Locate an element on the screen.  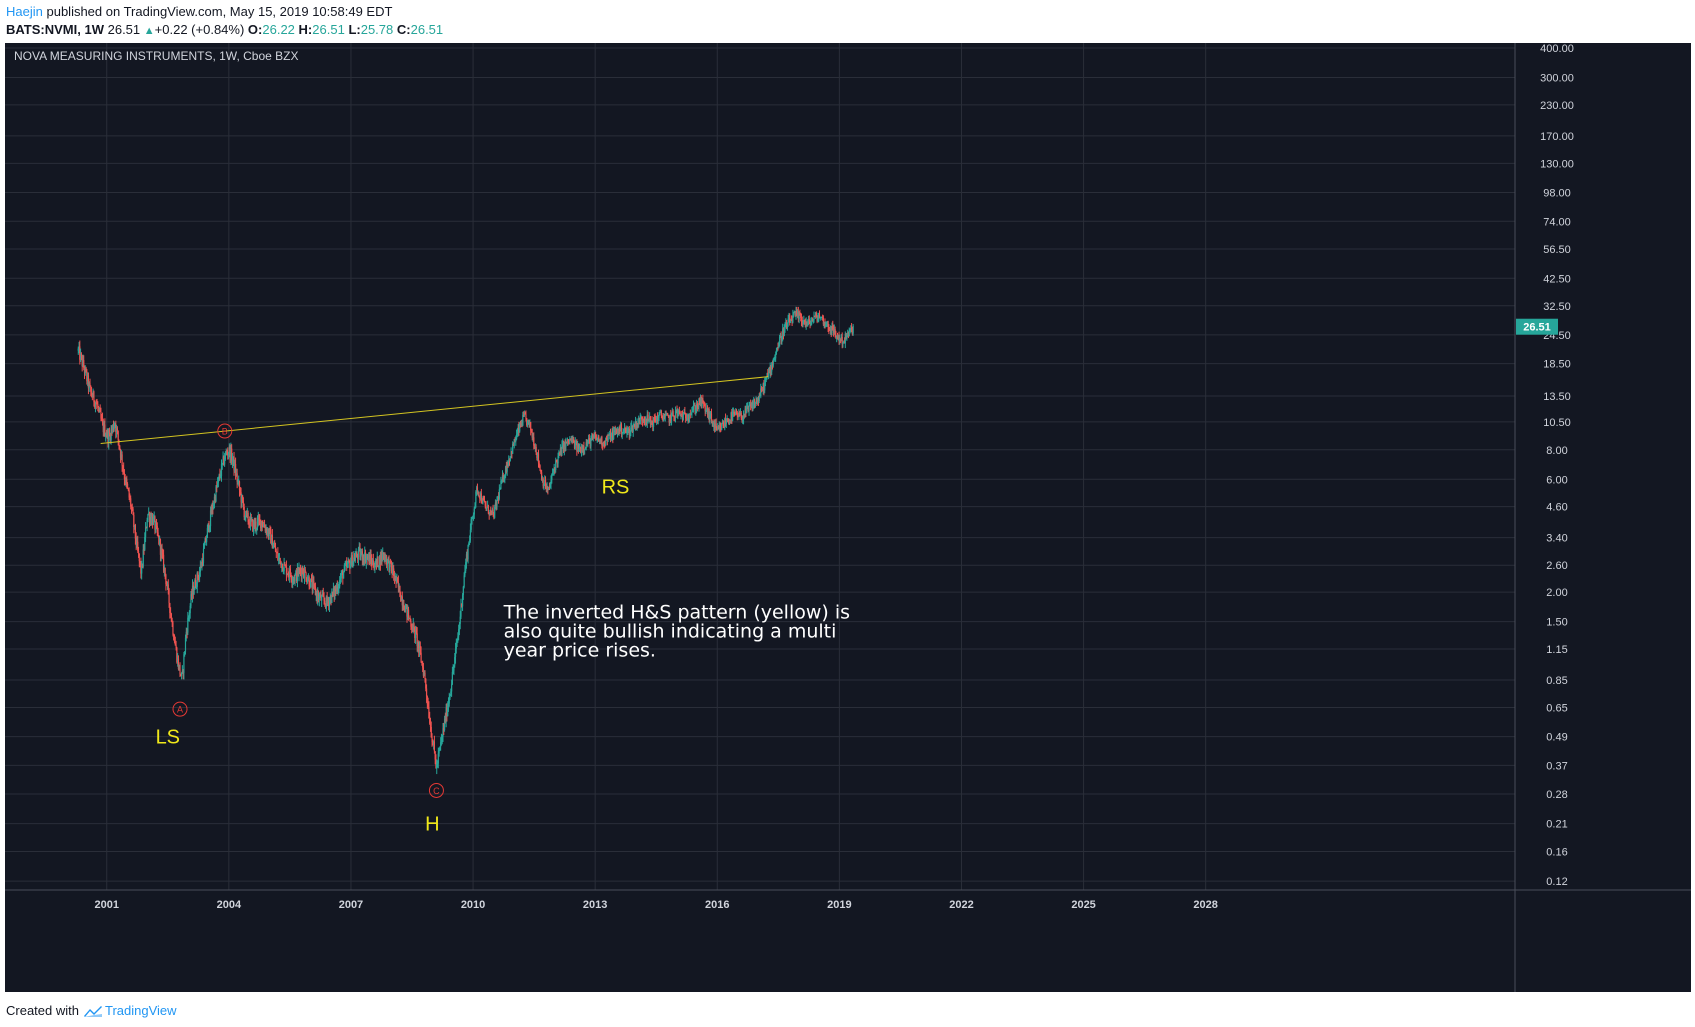
annotation-line: year price rises. is located at coordinates (580, 650).